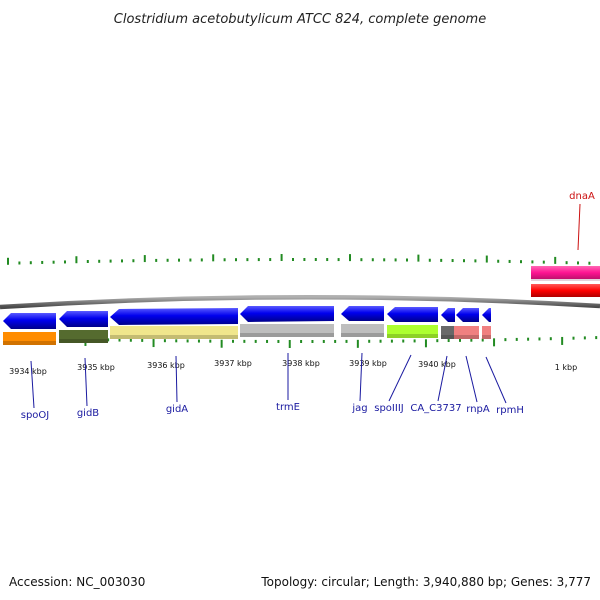 The width and height of the screenshot is (600, 600). Describe the element at coordinates (435, 408) in the screenshot. I see `gene-label-ca_c3737: CA_C3737` at that location.